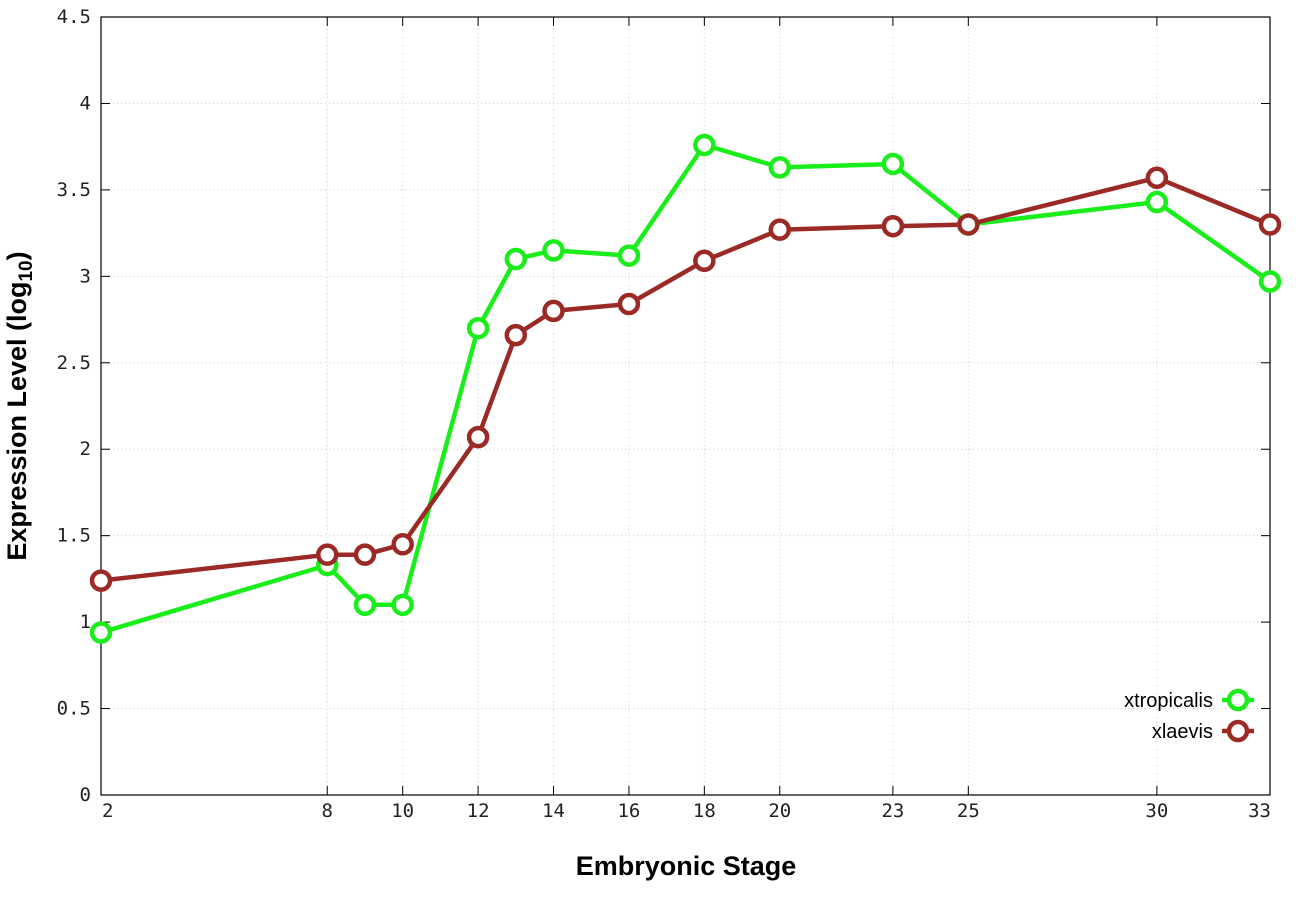  Describe the element at coordinates (553, 811) in the screenshot. I see `x-tick-label: 14` at that location.